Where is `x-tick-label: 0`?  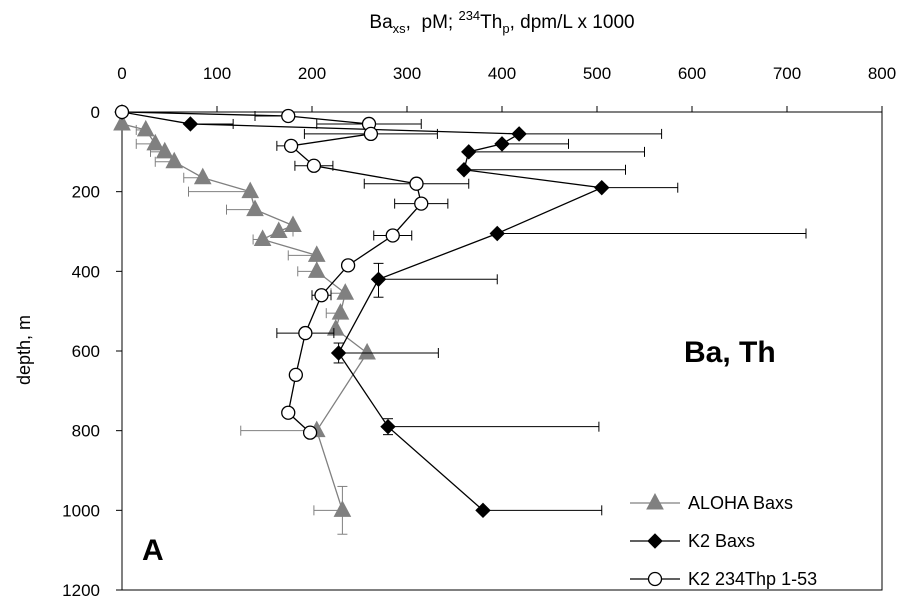
x-tick-label: 0 is located at coordinates (121, 73).